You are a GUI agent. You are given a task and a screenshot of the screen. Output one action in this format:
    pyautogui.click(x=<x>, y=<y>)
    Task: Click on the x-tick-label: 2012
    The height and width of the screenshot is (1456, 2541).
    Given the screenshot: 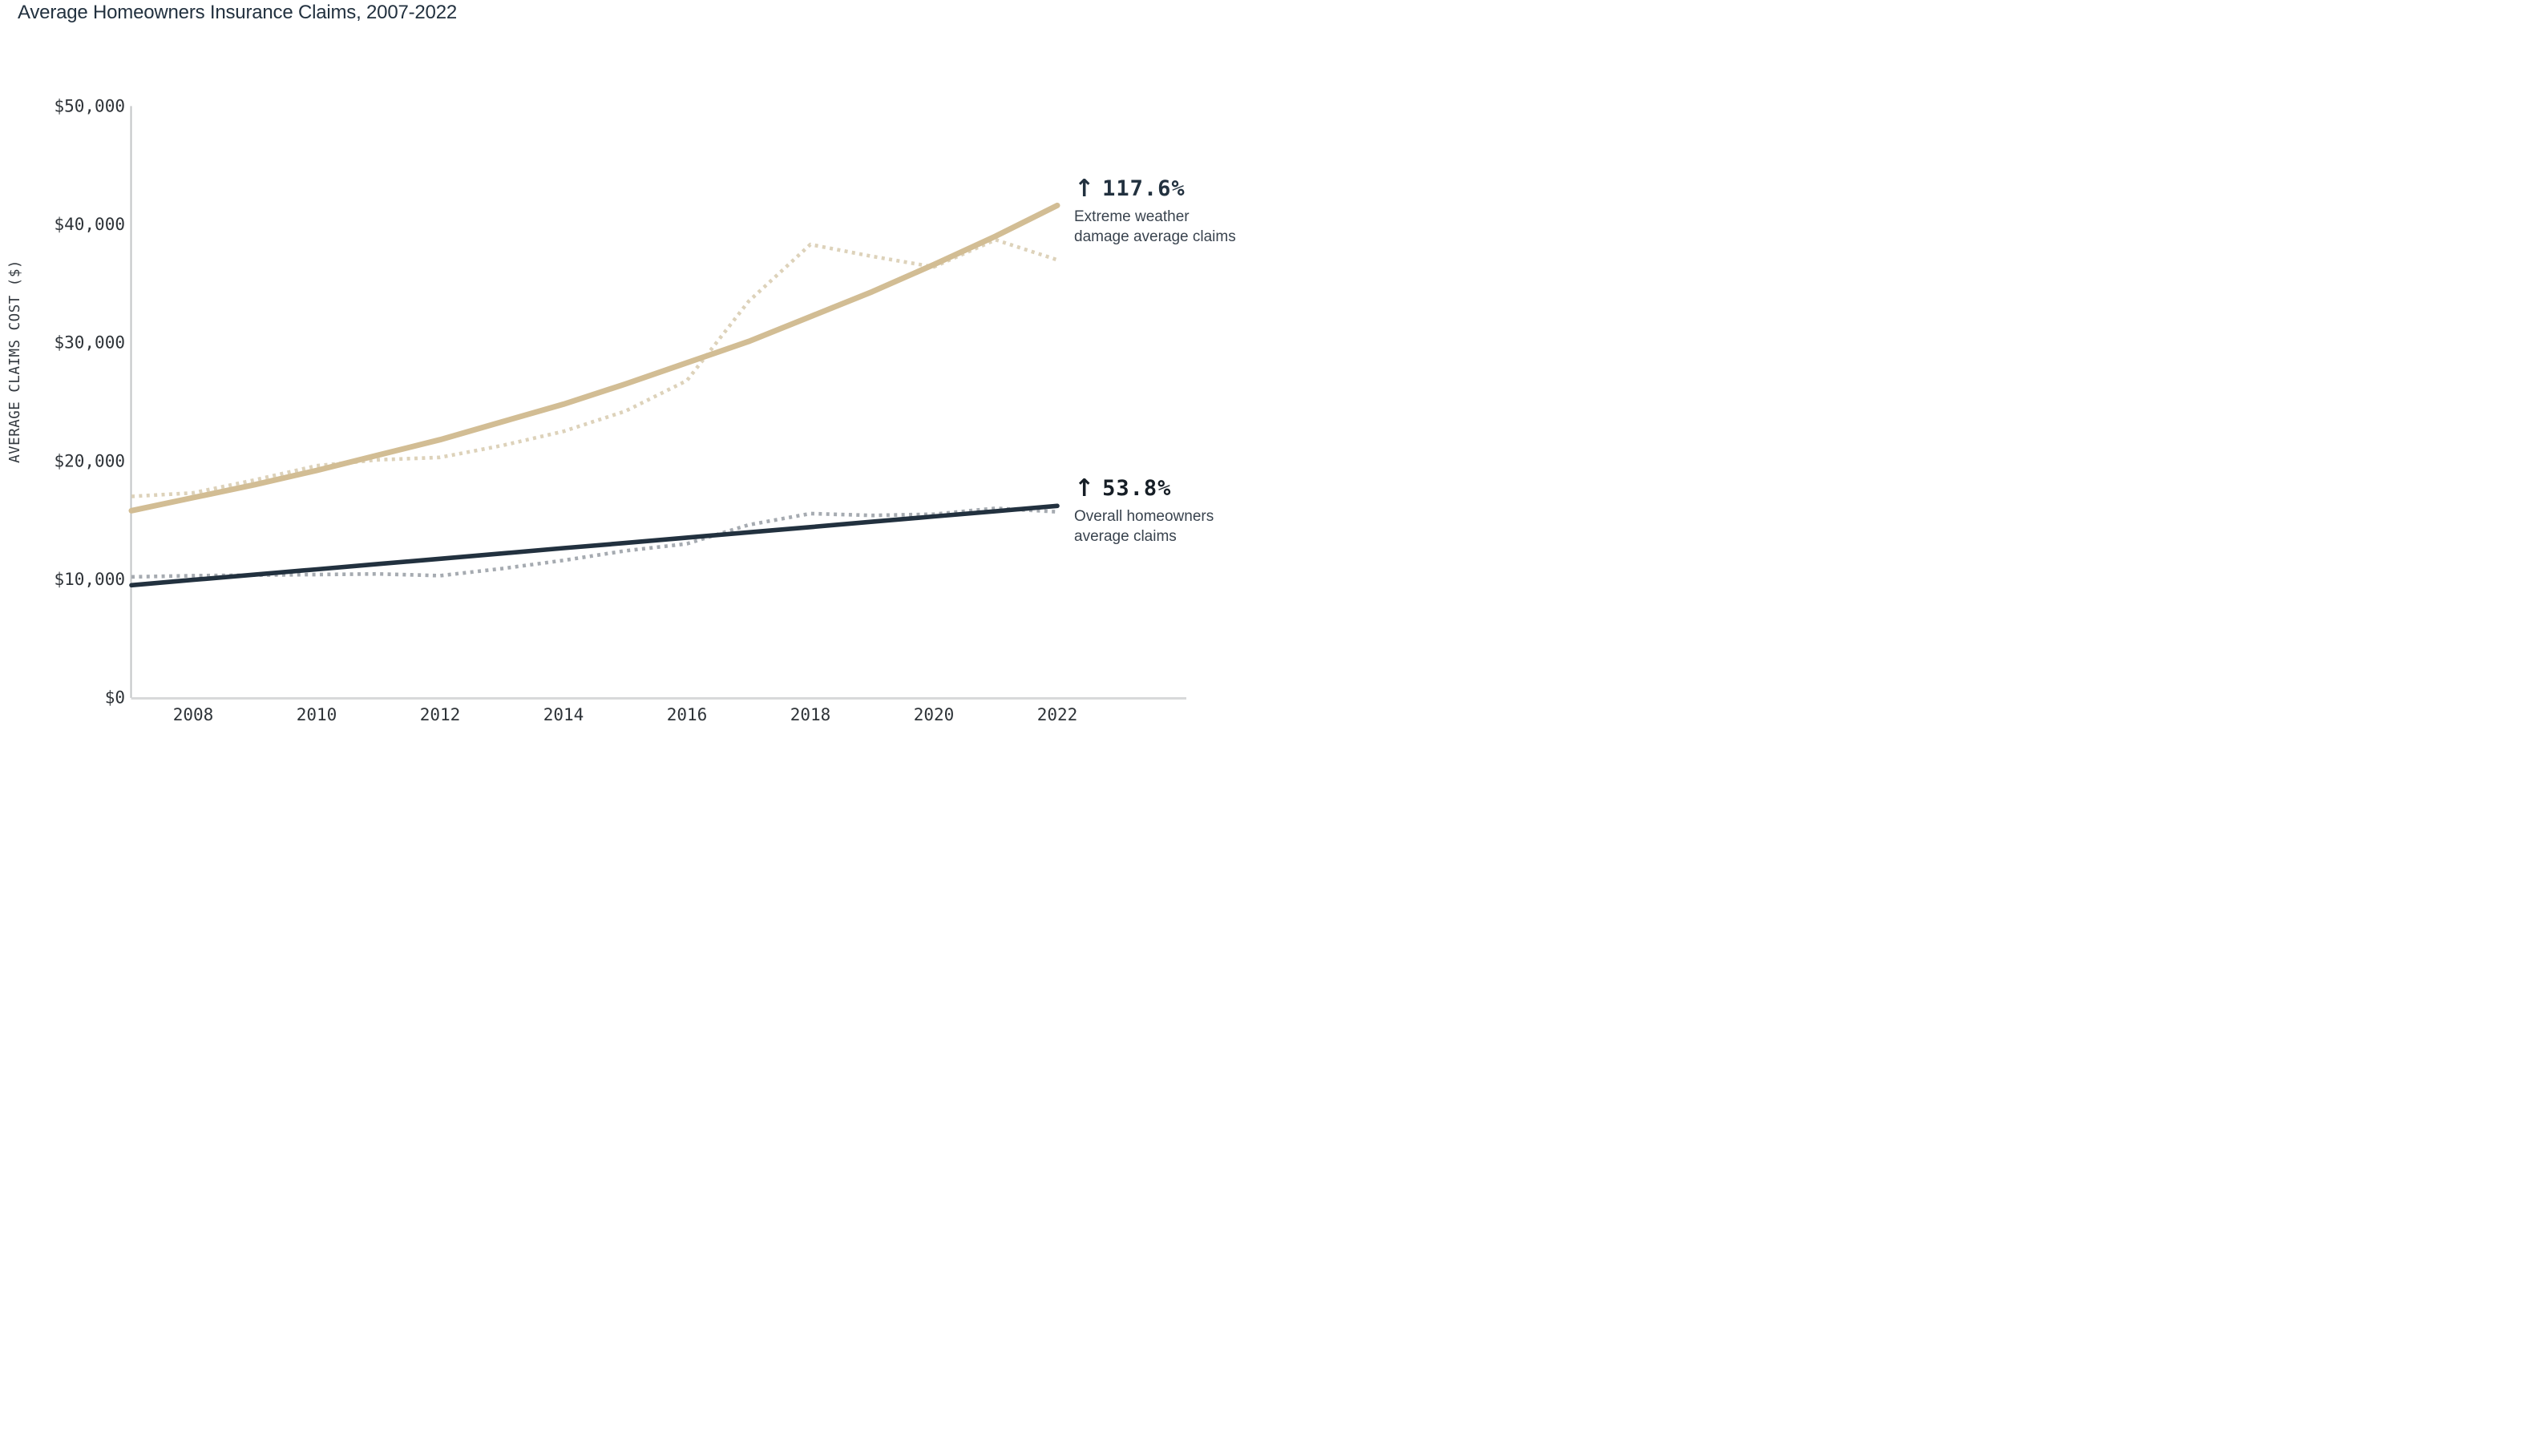 What is the action you would take?
    pyautogui.click(x=441, y=715)
    